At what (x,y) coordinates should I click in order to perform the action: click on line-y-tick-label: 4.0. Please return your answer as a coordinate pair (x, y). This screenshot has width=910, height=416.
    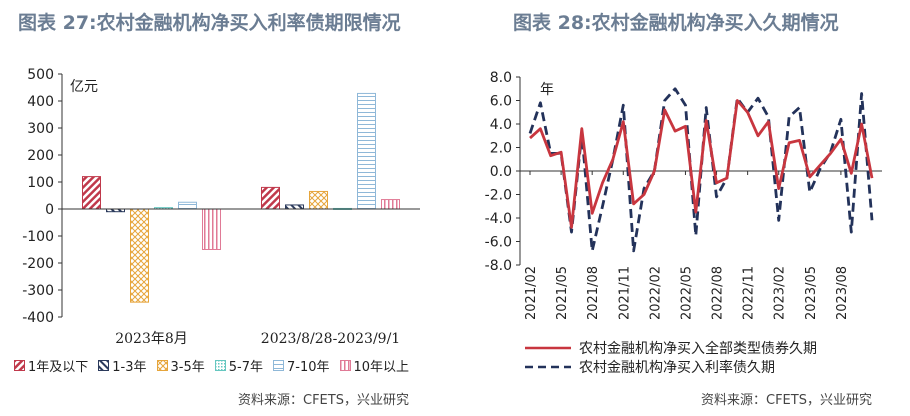
    Looking at the image, I should click on (501, 125).